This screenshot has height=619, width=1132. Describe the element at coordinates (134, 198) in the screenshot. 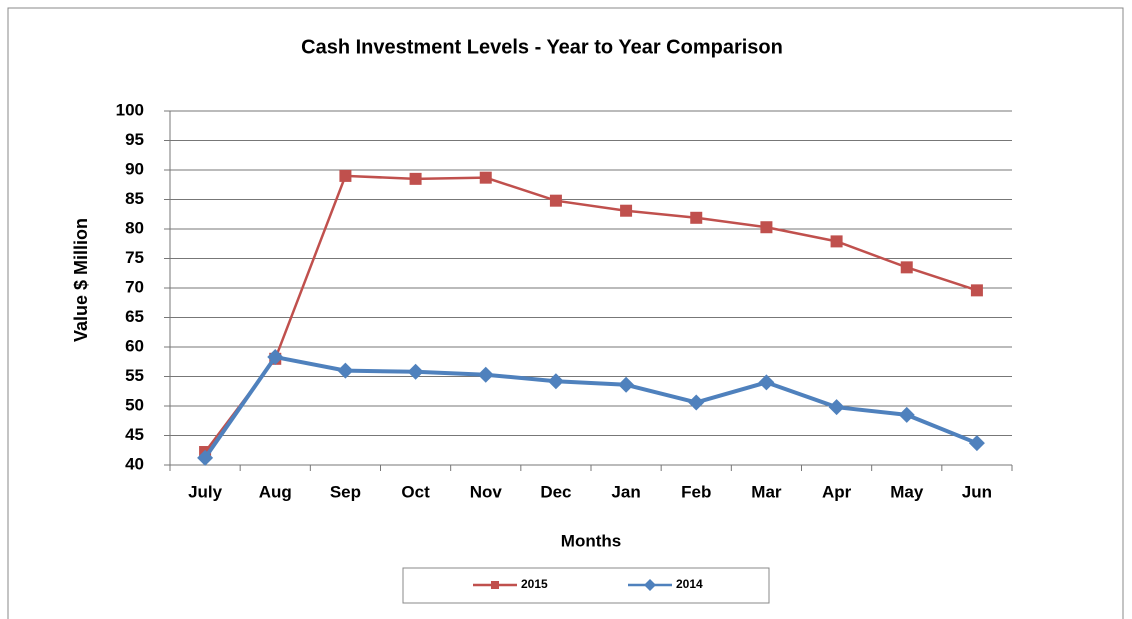

I see `y-tick-label: 85` at that location.